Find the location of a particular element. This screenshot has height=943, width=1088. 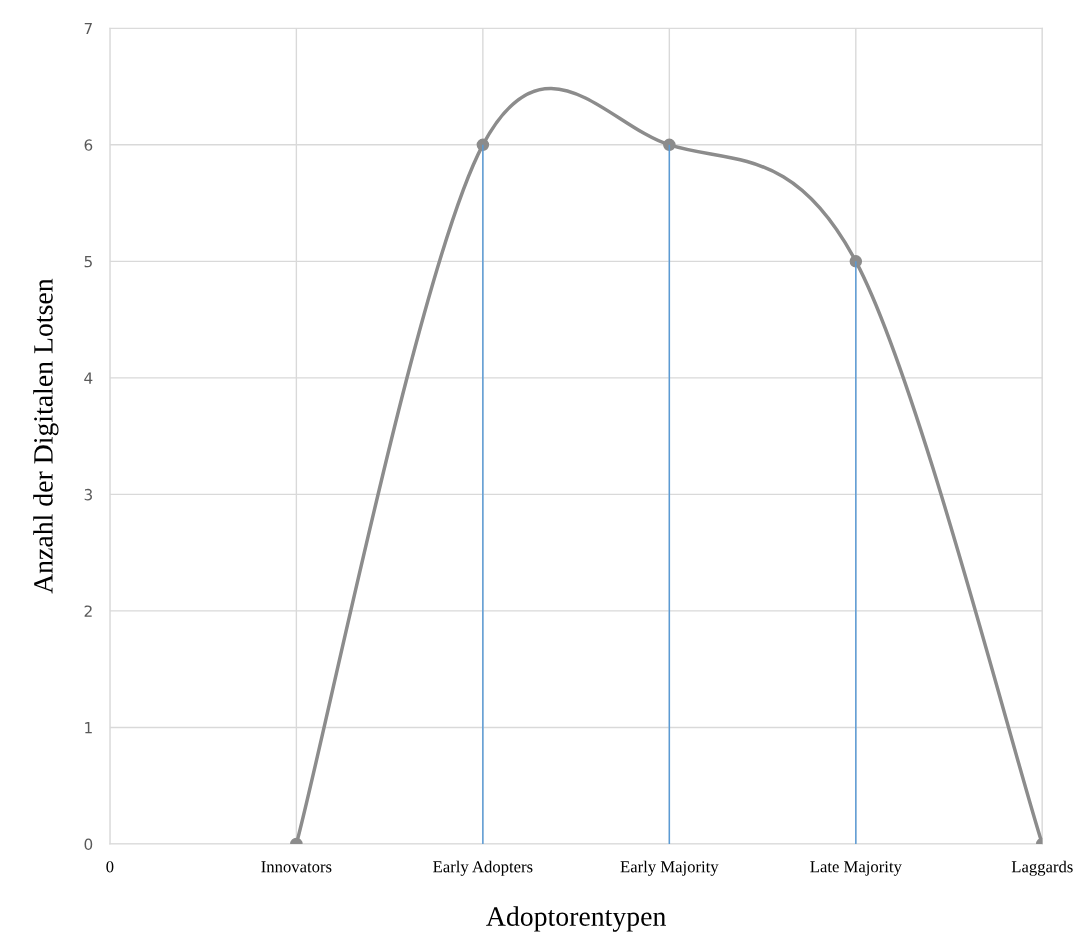

x-axis-title: Adoptorentypen is located at coordinates (576, 919).